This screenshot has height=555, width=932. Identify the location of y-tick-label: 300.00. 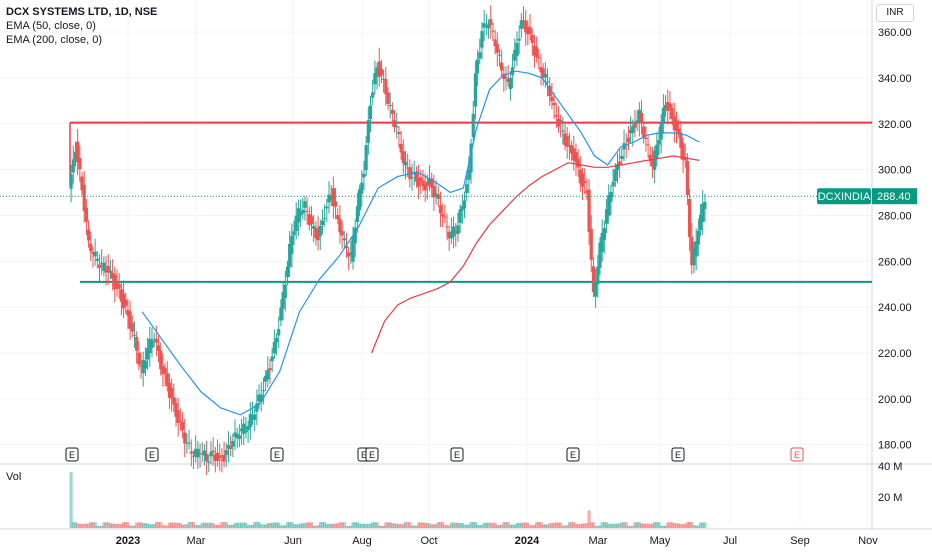
(895, 171).